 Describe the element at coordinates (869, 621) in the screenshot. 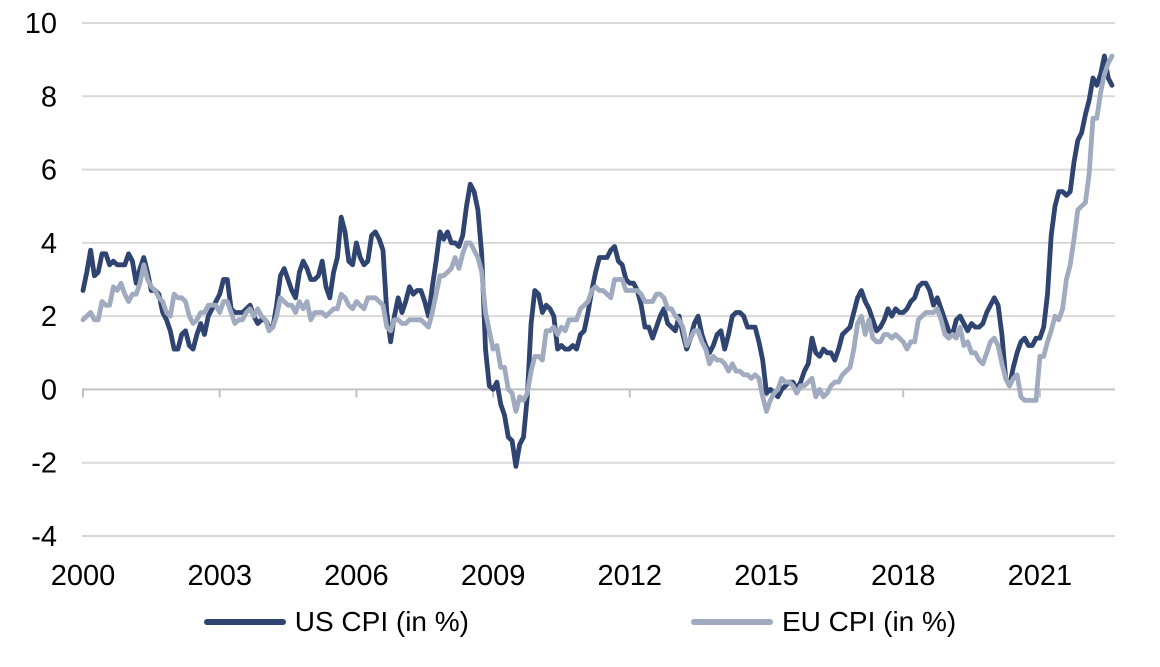

I see `legend-label-eu: EU CPI (in %)` at that location.